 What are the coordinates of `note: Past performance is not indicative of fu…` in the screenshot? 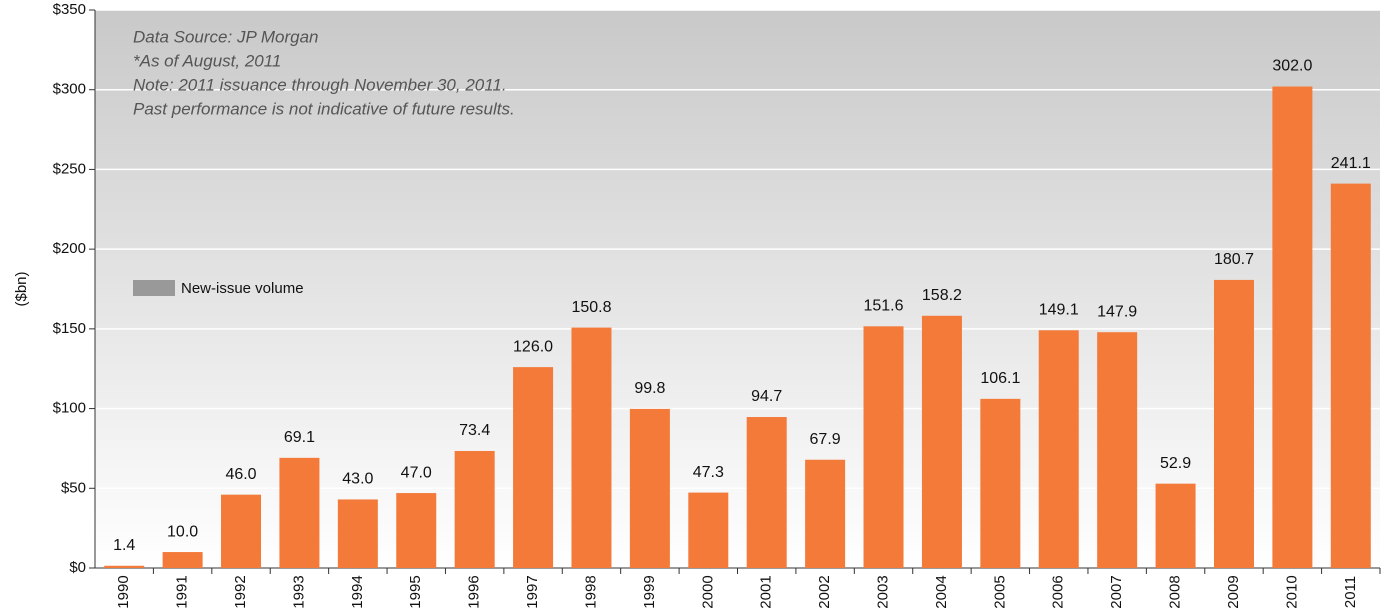 It's located at (324, 108).